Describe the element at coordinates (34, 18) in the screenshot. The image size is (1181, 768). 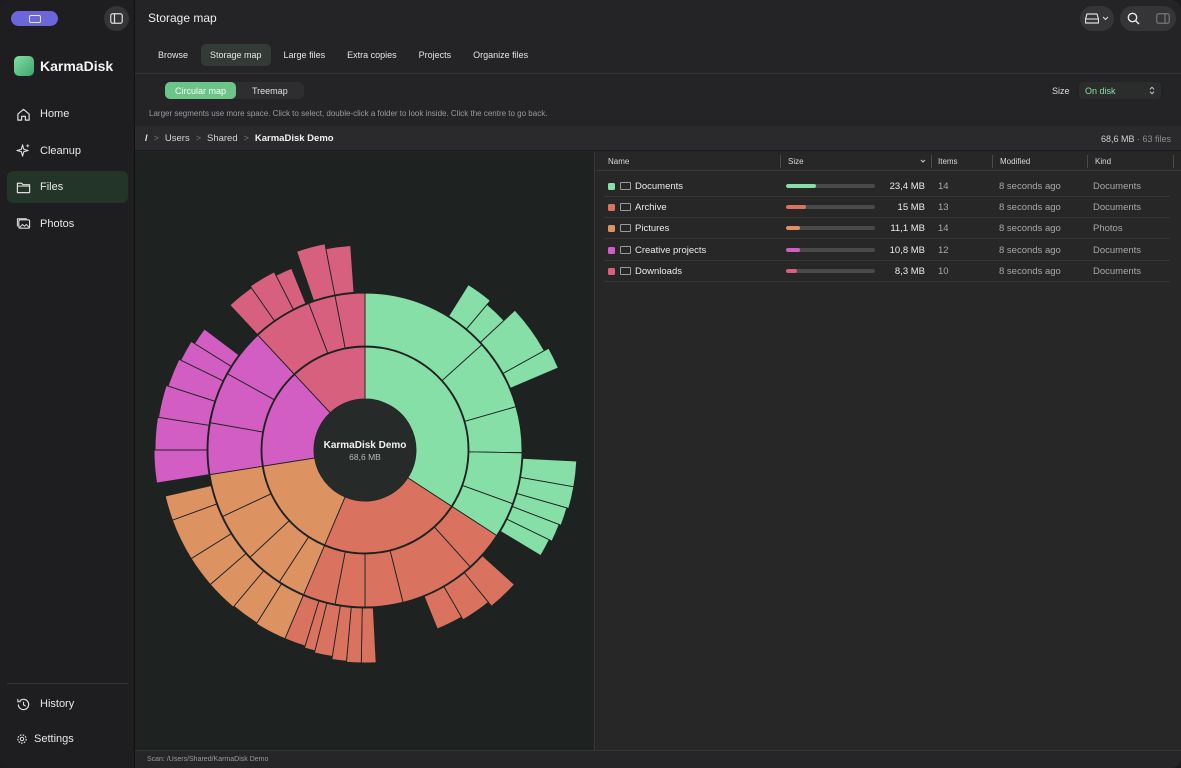
I see `window-controls-button` at that location.